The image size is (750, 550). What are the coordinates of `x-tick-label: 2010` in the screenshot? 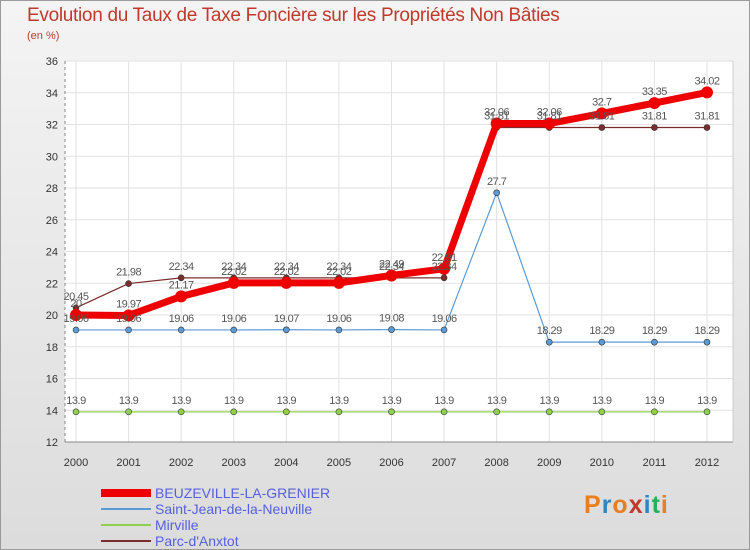 It's located at (602, 463).